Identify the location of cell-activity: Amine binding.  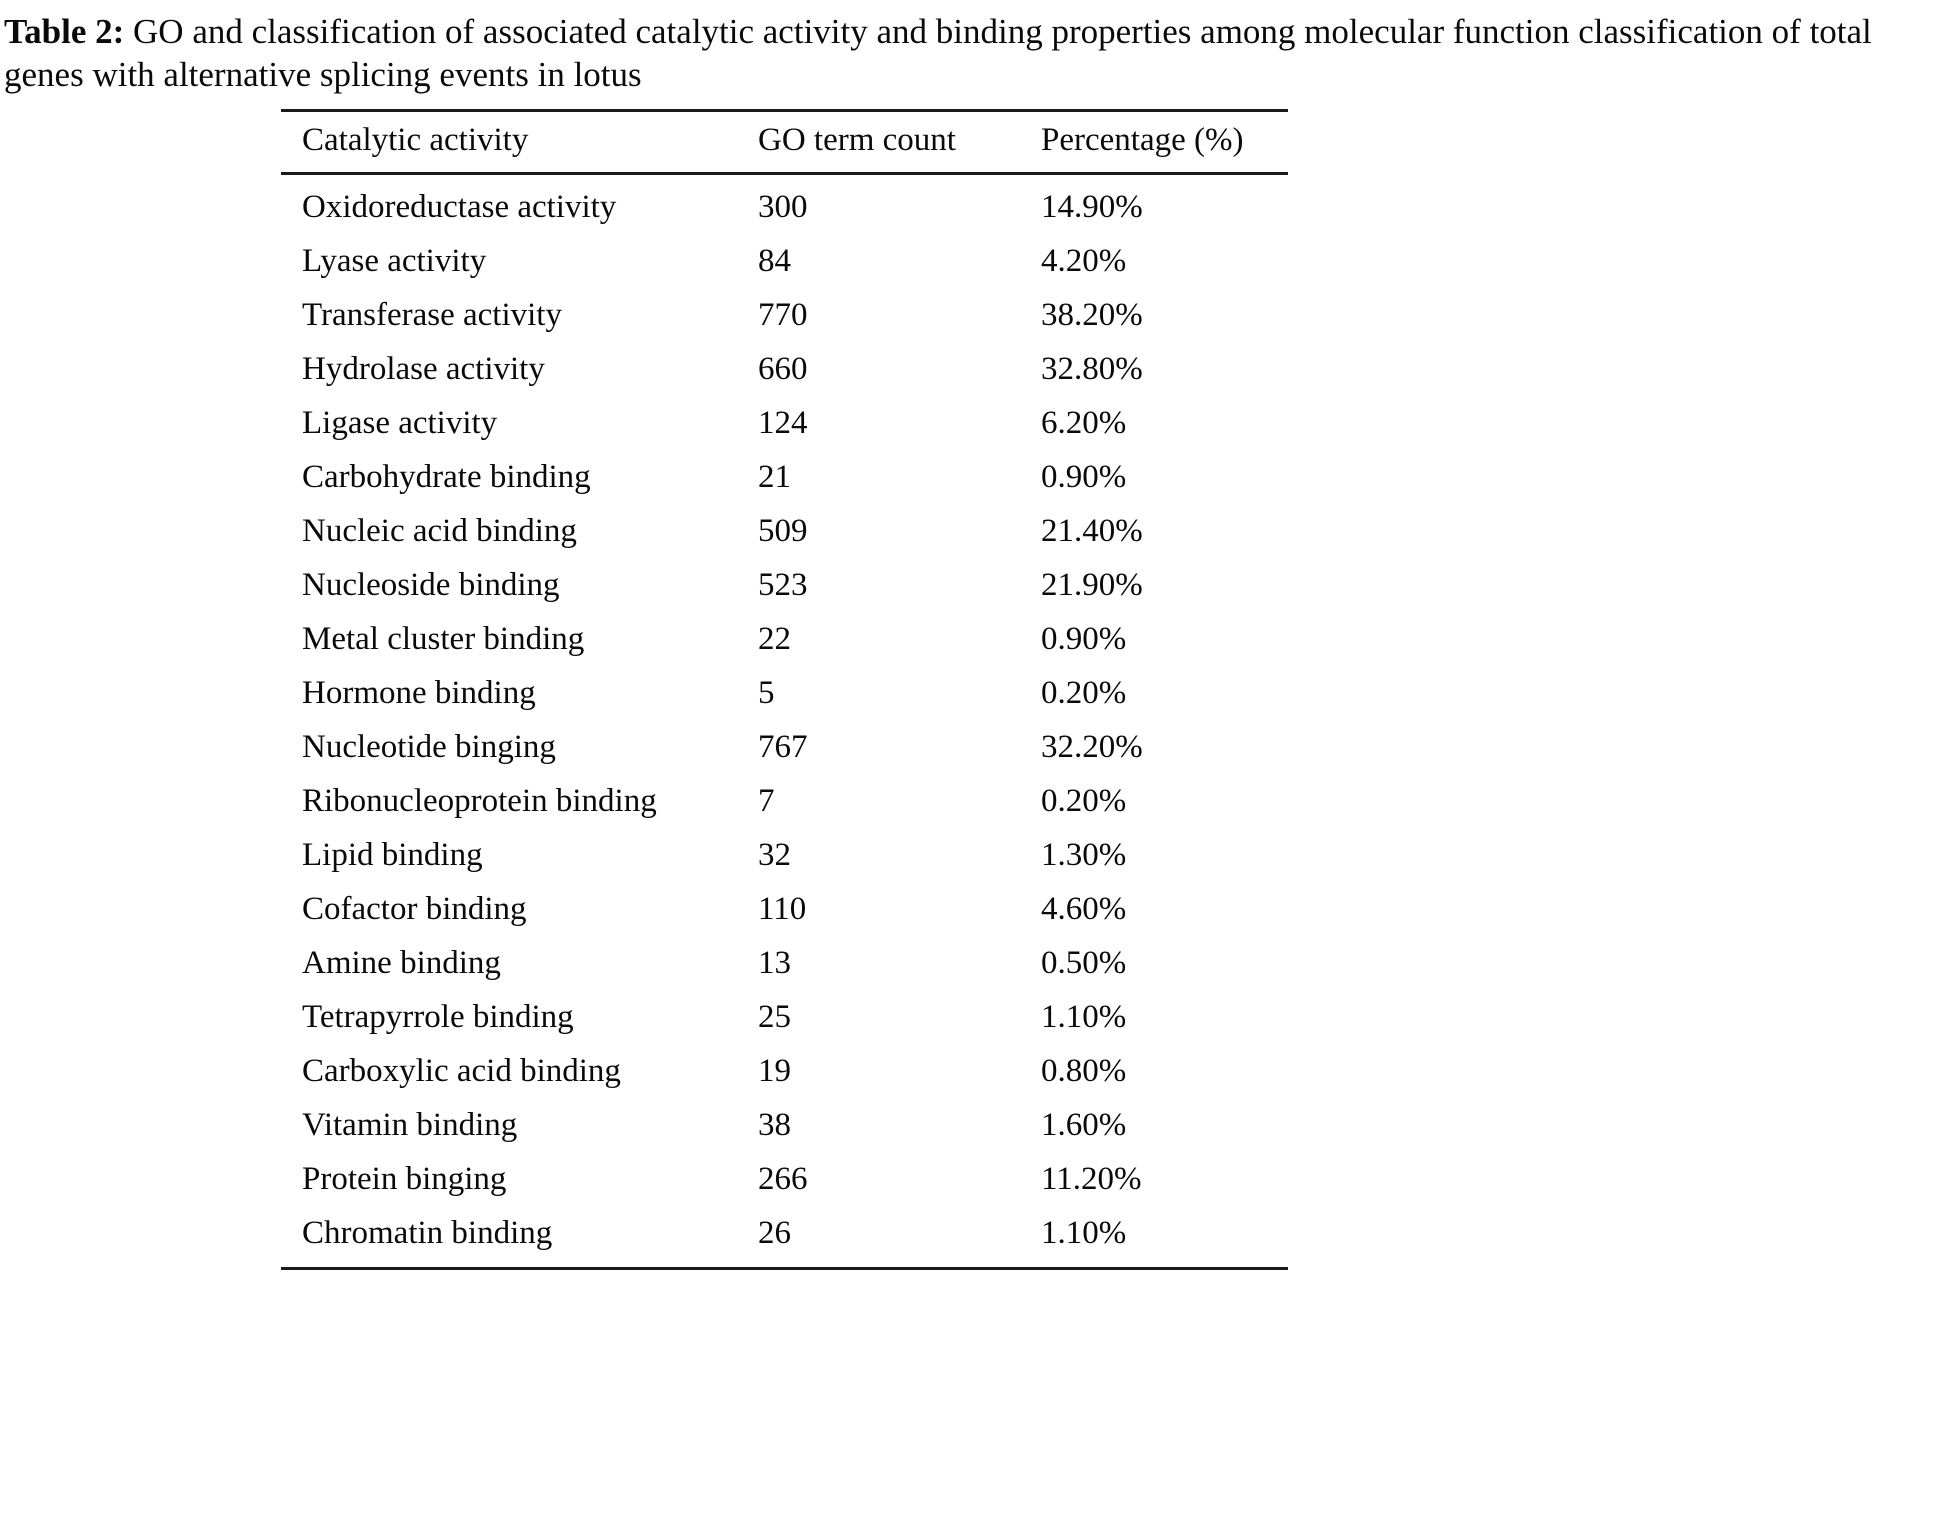
(401, 963).